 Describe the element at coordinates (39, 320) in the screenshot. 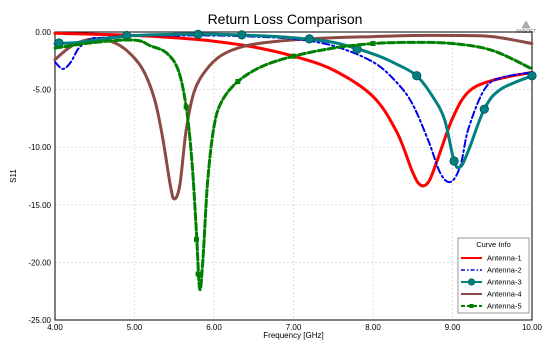

I see `y-tick-label: -25.00` at that location.